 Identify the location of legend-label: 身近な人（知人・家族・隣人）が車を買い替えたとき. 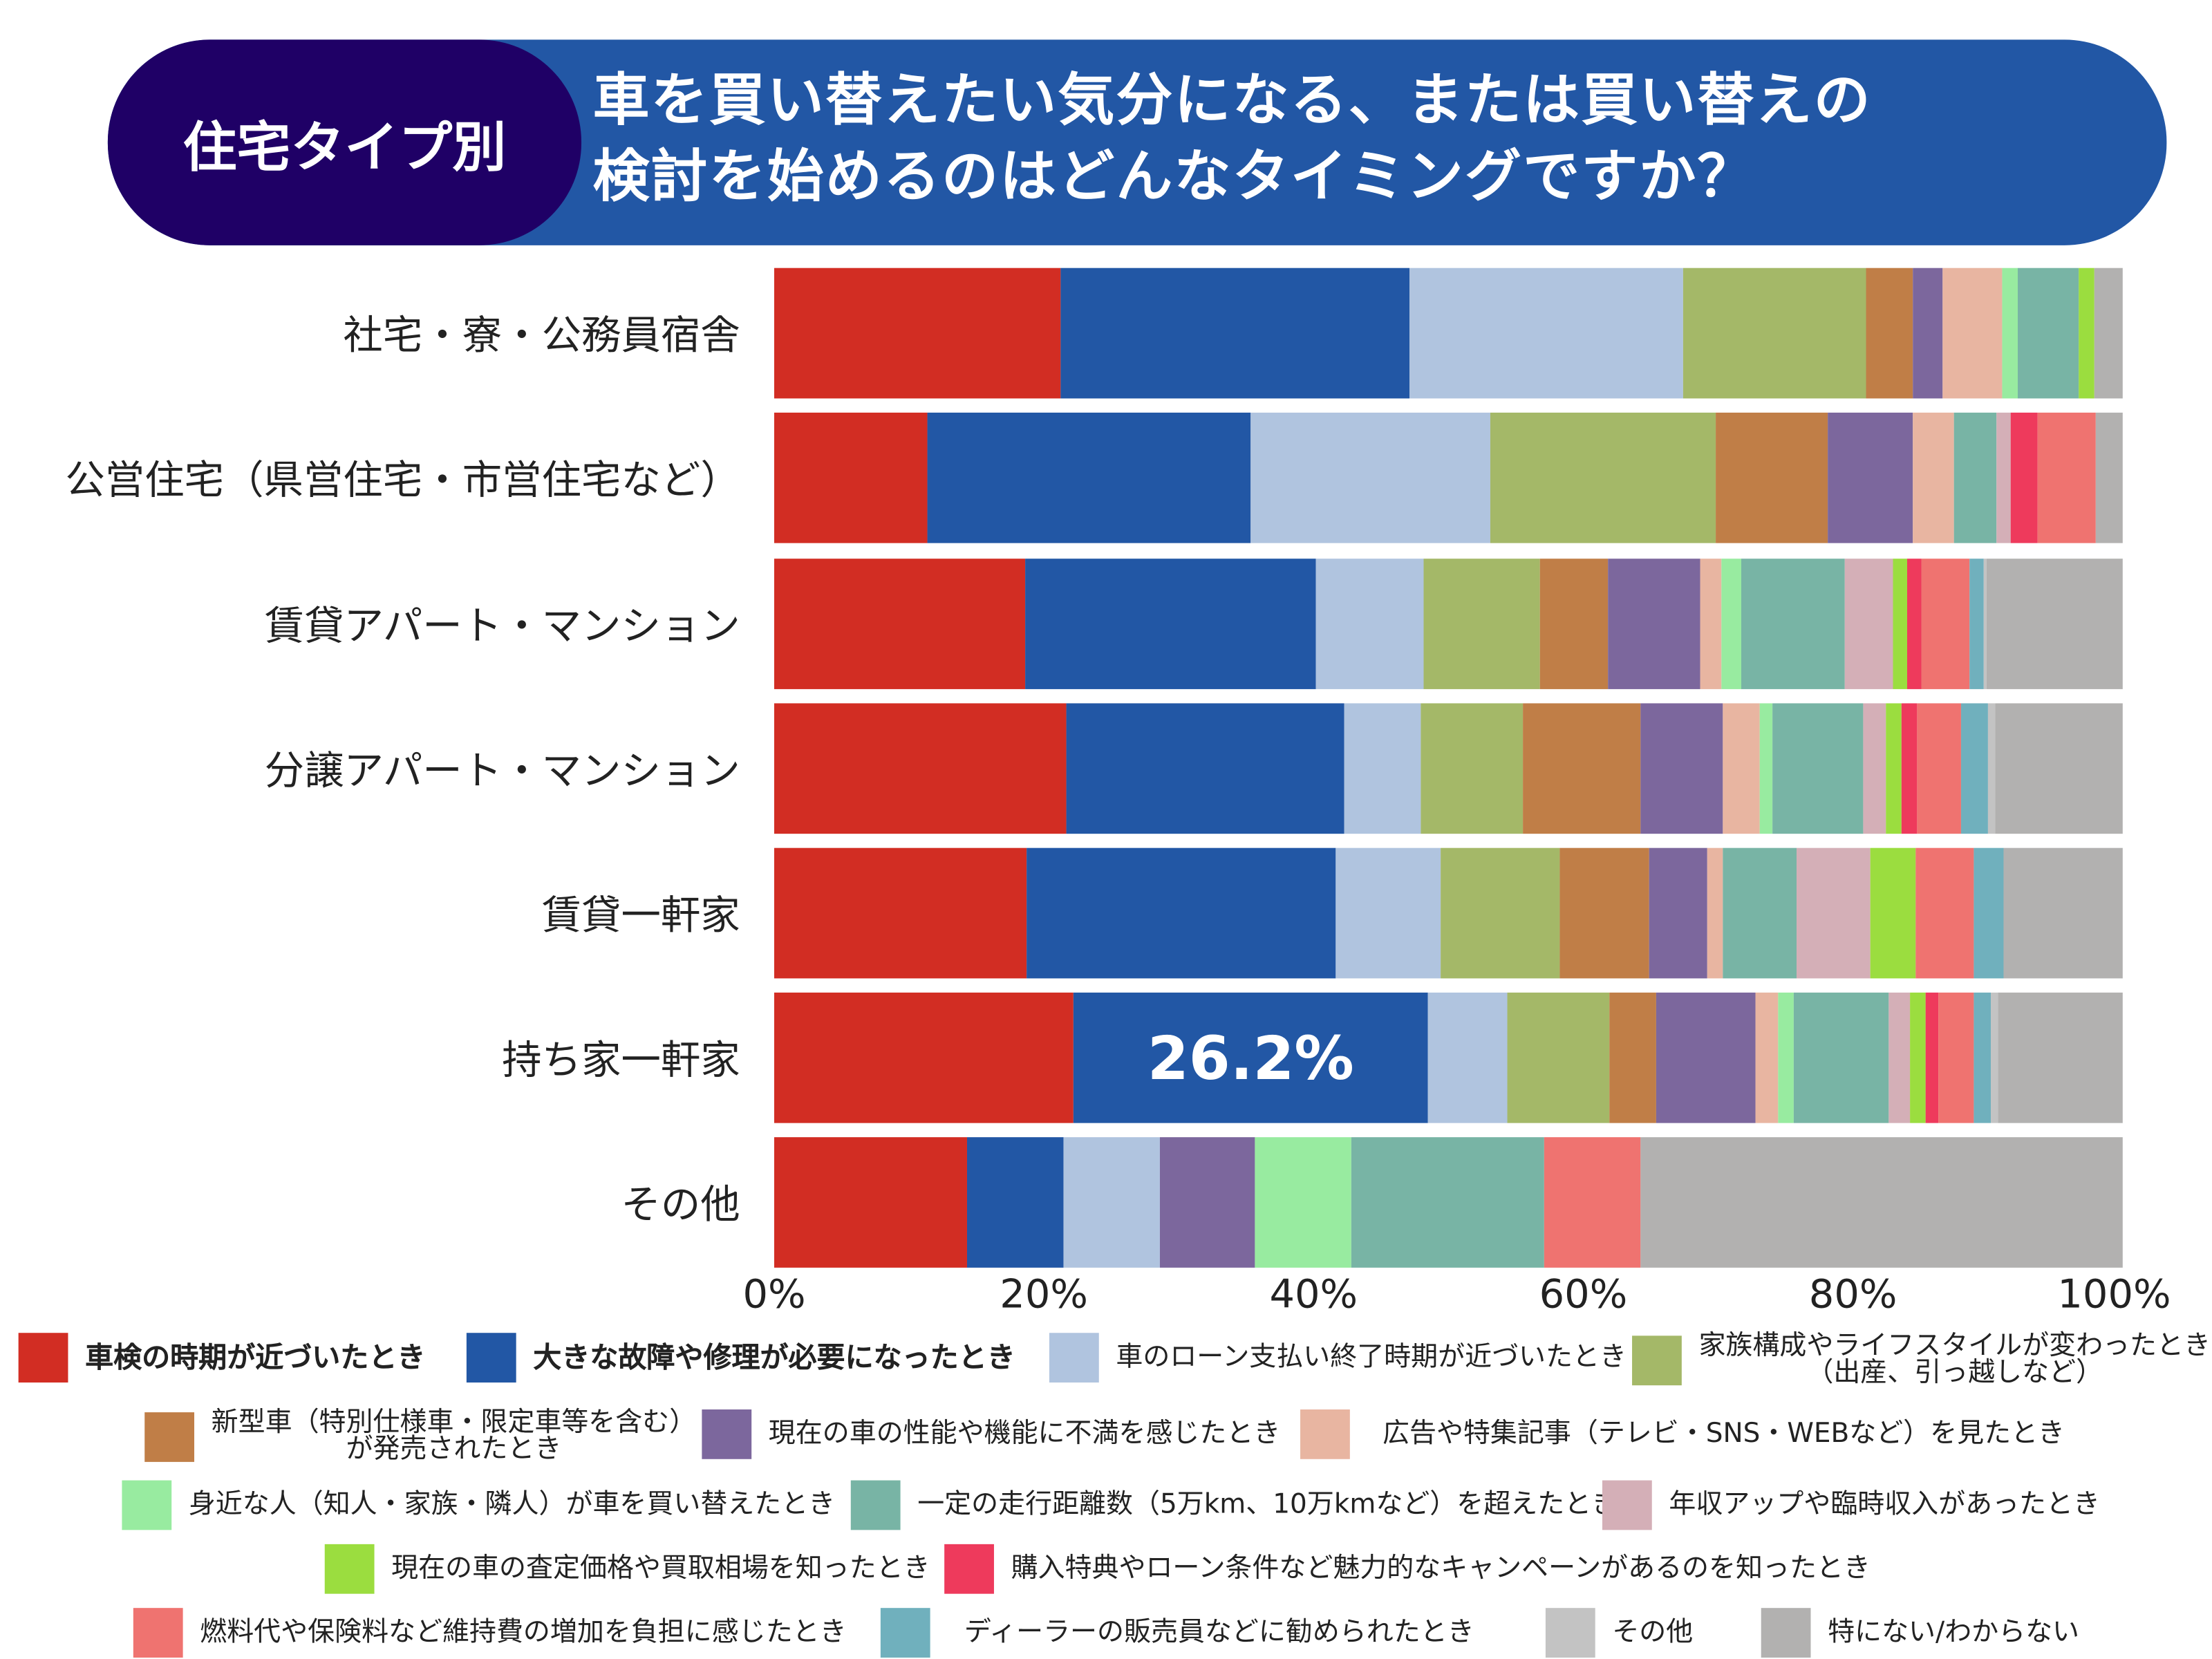
(512, 1504).